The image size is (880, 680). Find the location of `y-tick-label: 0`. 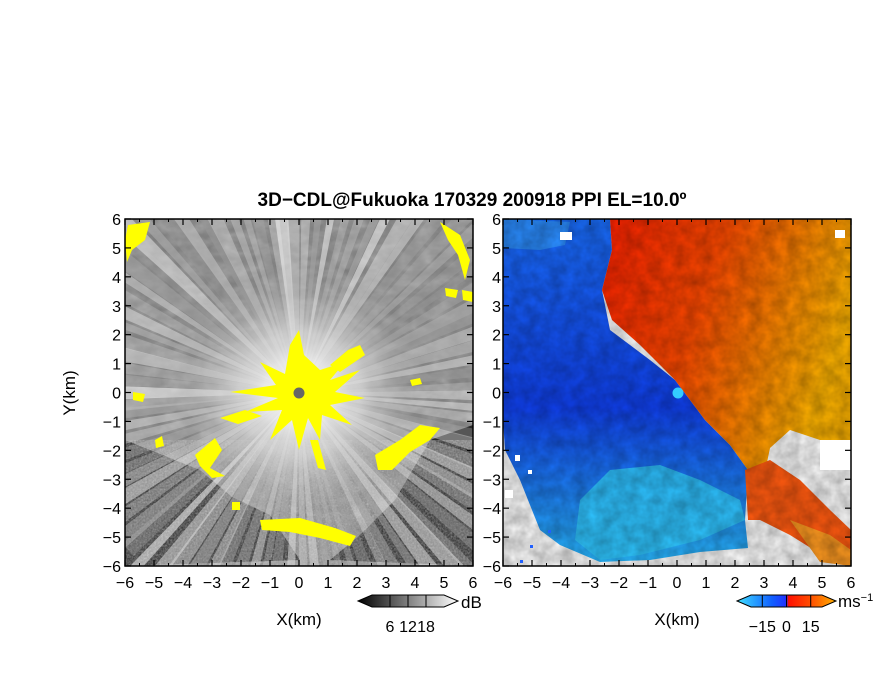

y-tick-label: 0 is located at coordinates (116, 394).